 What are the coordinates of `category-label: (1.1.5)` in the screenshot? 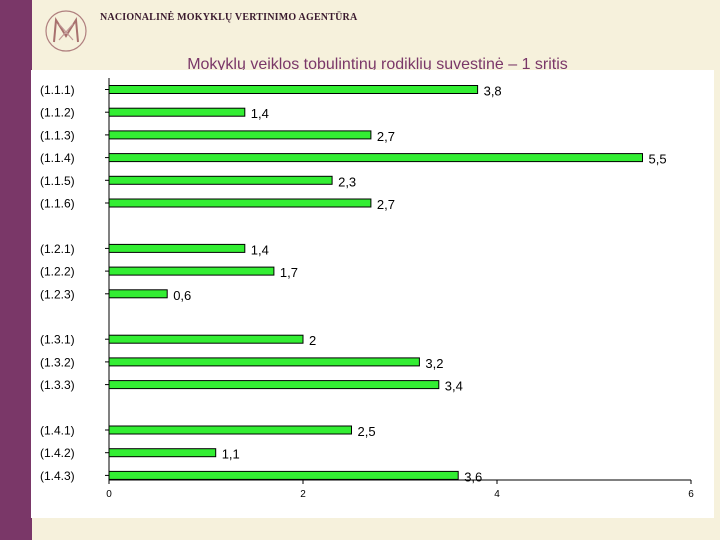 It's located at (57, 181).